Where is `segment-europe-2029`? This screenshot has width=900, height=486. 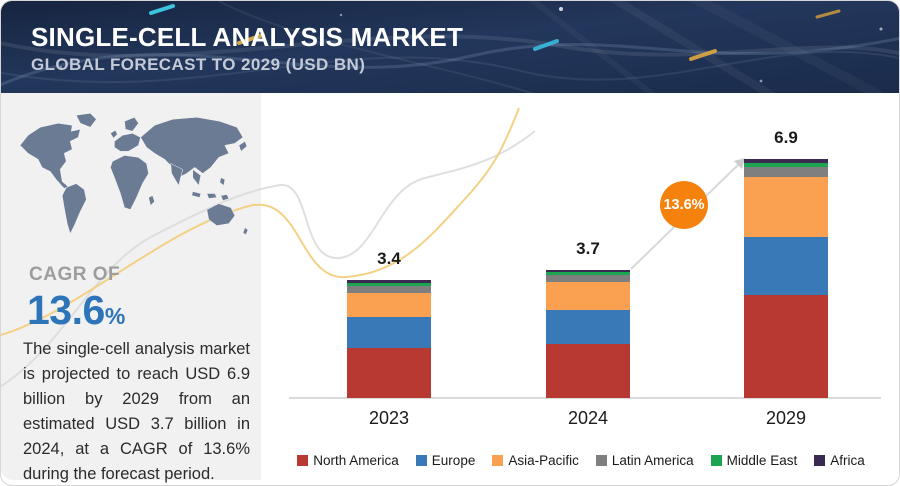 segment-europe-2029 is located at coordinates (786, 265).